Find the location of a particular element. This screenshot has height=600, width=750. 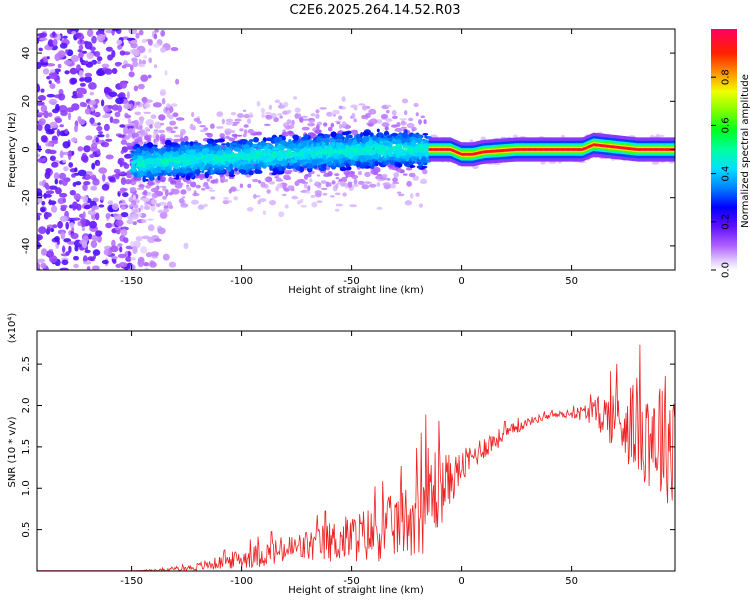

ridge-peak is located at coordinates (639, 149).